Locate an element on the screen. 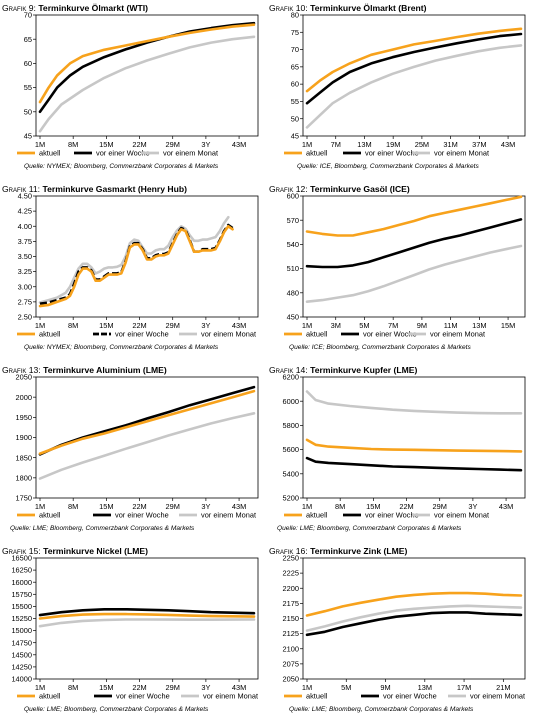 This screenshot has width=534, height=724. y-tick-label: 55 is located at coordinates (28, 87).